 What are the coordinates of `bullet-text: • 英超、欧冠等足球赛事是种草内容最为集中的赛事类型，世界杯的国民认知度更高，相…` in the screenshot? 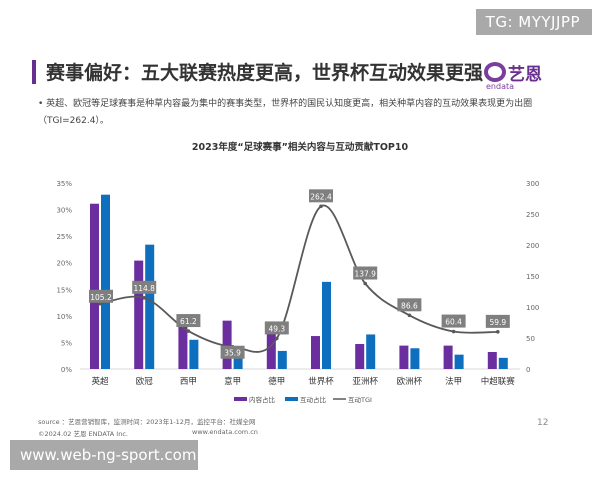 It's located at (285, 112).